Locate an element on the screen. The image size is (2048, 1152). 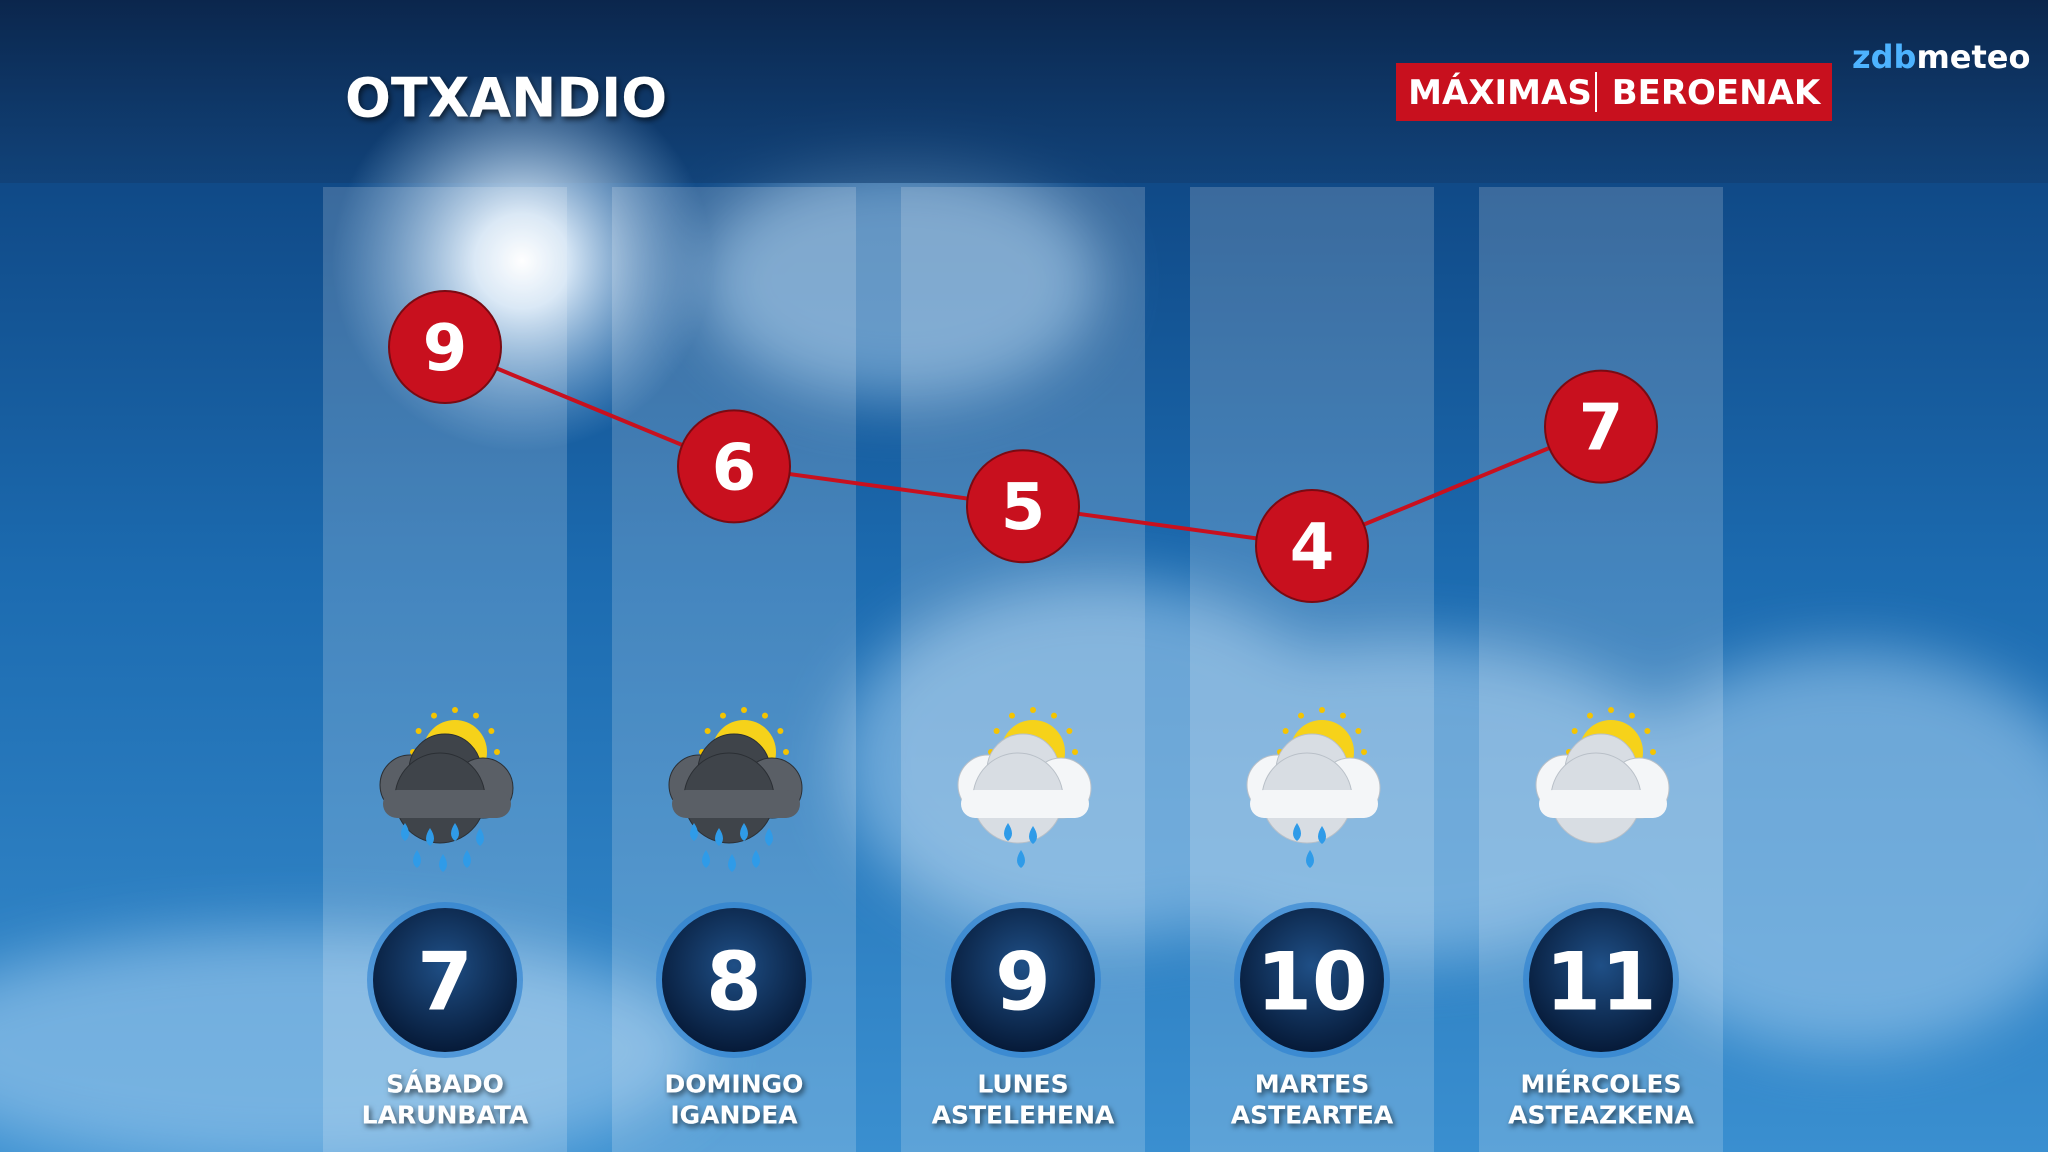
temperature-label: 6 is located at coordinates (734, 468).